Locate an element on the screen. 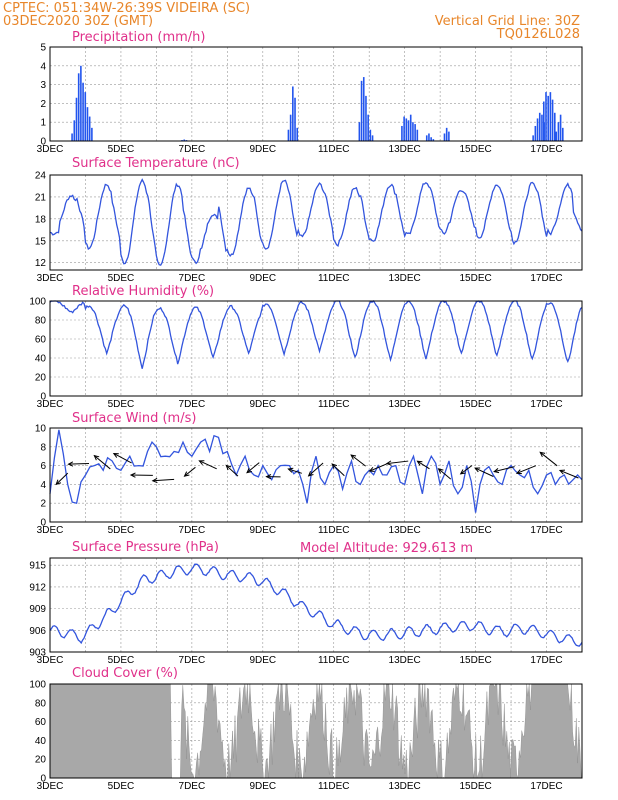  y-tick-label: 15 is located at coordinates (41, 241).